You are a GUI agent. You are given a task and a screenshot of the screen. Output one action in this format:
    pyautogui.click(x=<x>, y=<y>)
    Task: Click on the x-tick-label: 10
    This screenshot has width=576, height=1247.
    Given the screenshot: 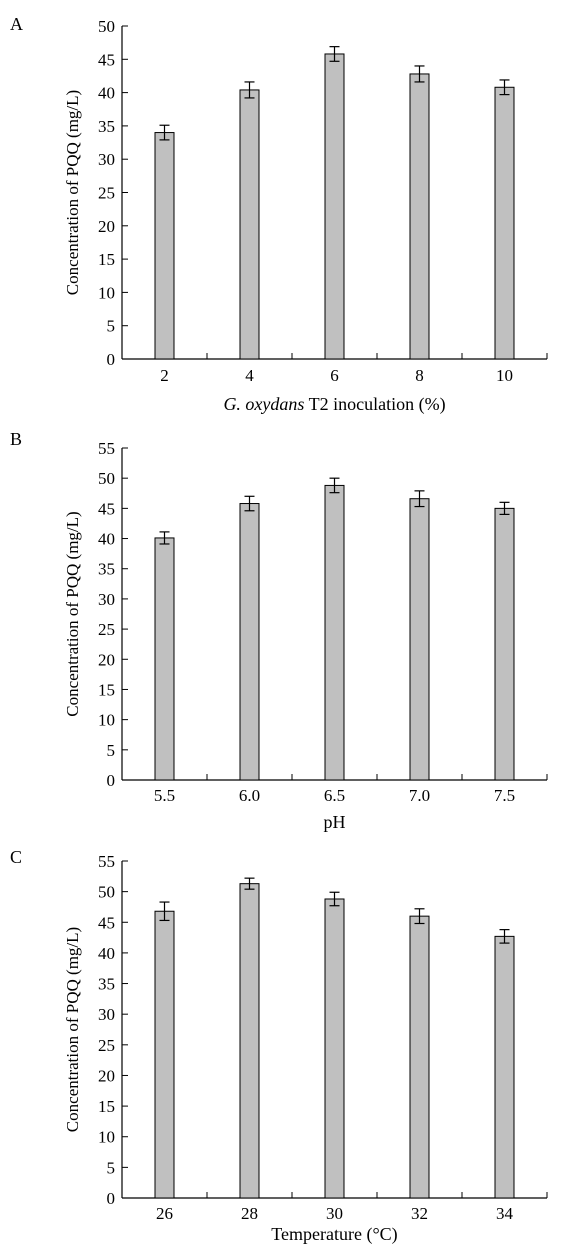 What is the action you would take?
    pyautogui.click(x=504, y=375)
    